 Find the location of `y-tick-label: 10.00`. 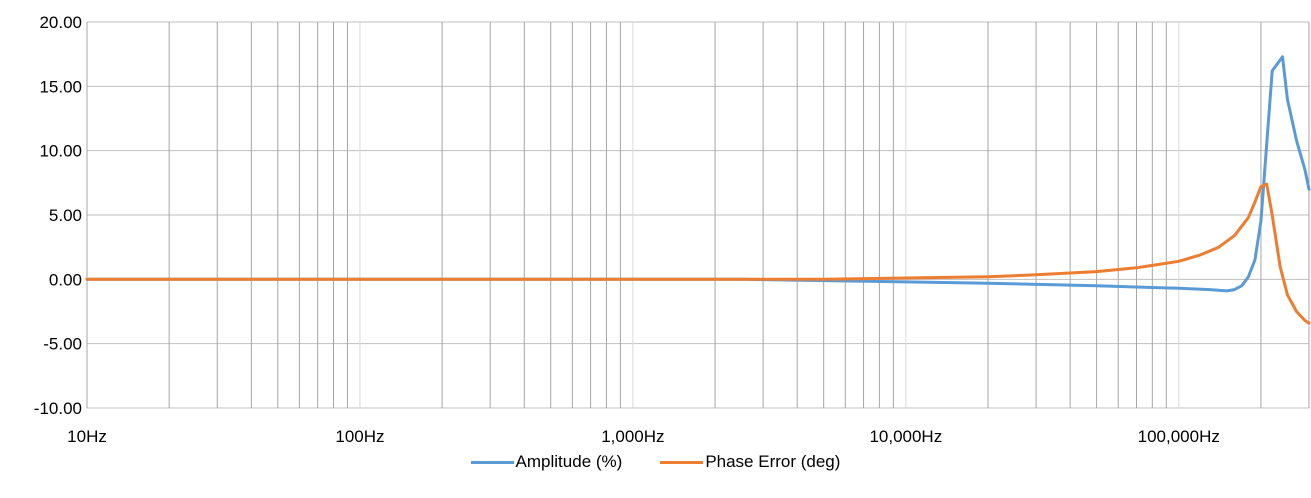

y-tick-label: 10.00 is located at coordinates (60, 151).